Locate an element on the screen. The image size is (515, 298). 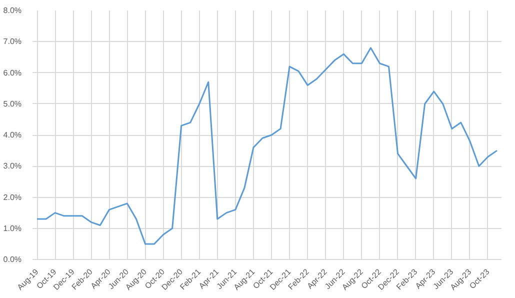
y-tick-label: 5.0% is located at coordinates (12, 103).